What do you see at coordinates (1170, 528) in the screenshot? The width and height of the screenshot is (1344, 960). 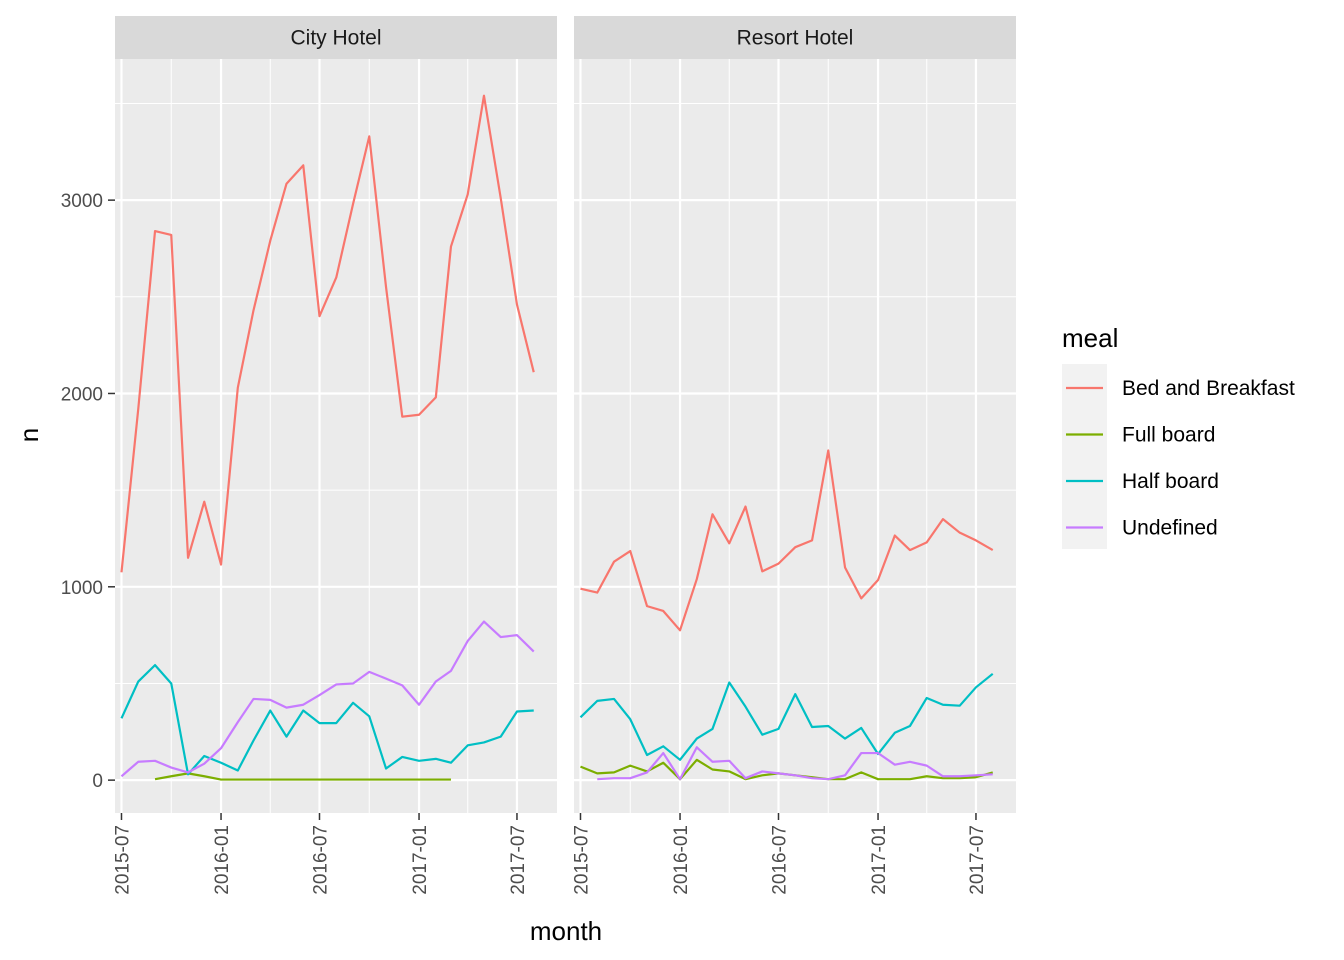 I see `legend-label: Undefined` at bounding box center [1170, 528].